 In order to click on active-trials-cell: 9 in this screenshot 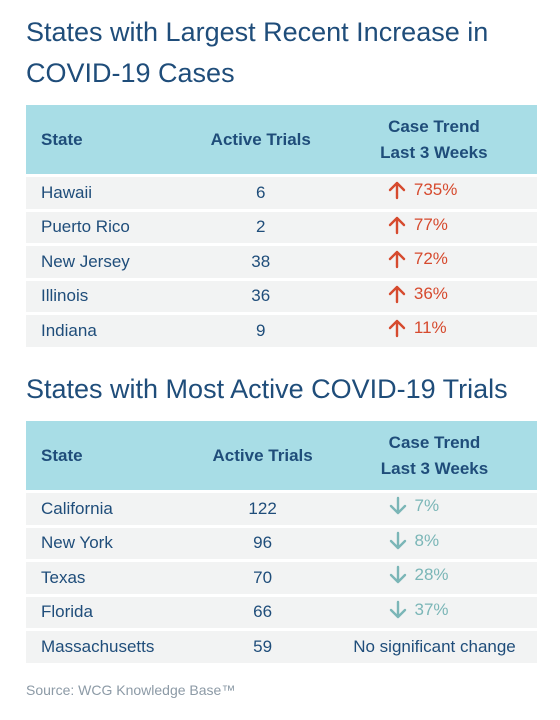, I will do `click(260, 331)`.